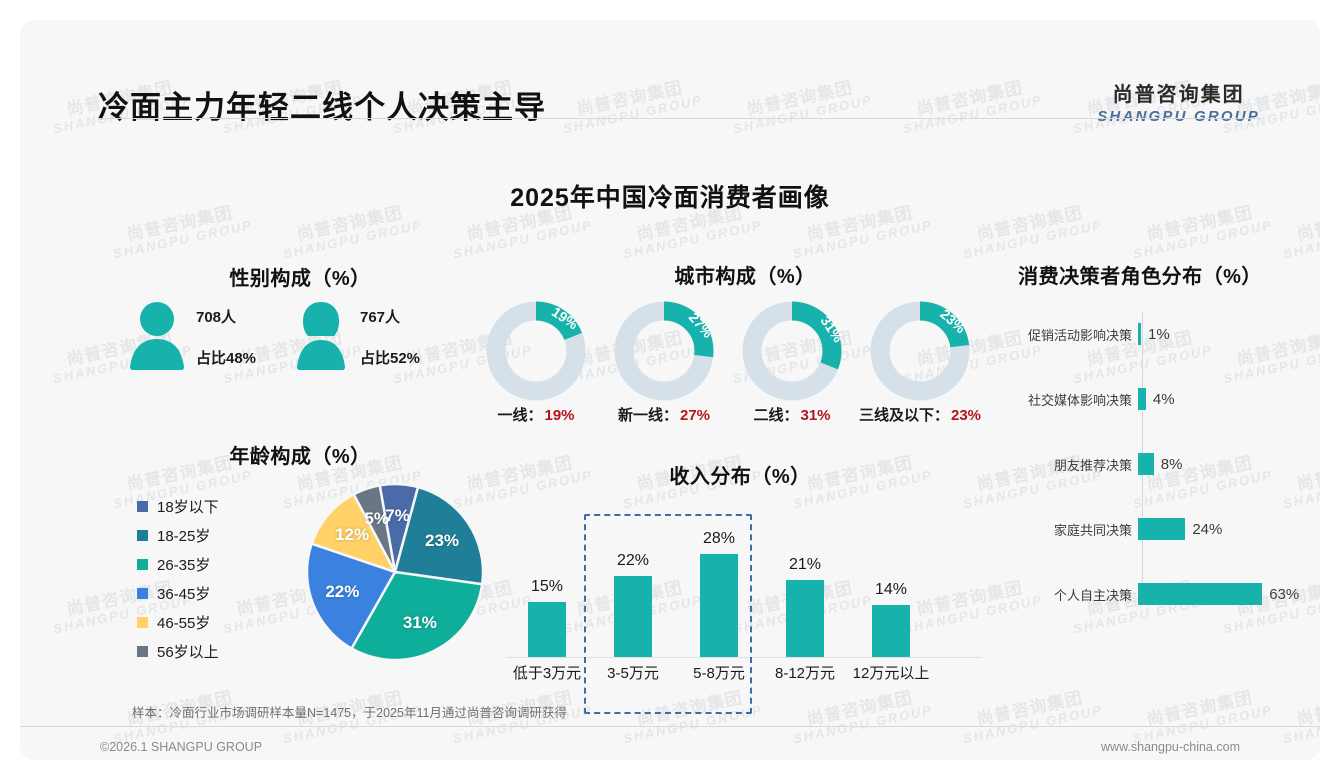 The height and width of the screenshot is (780, 1340). Describe the element at coordinates (719, 673) in the screenshot. I see `income-bar-category: 5-8万元` at that location.